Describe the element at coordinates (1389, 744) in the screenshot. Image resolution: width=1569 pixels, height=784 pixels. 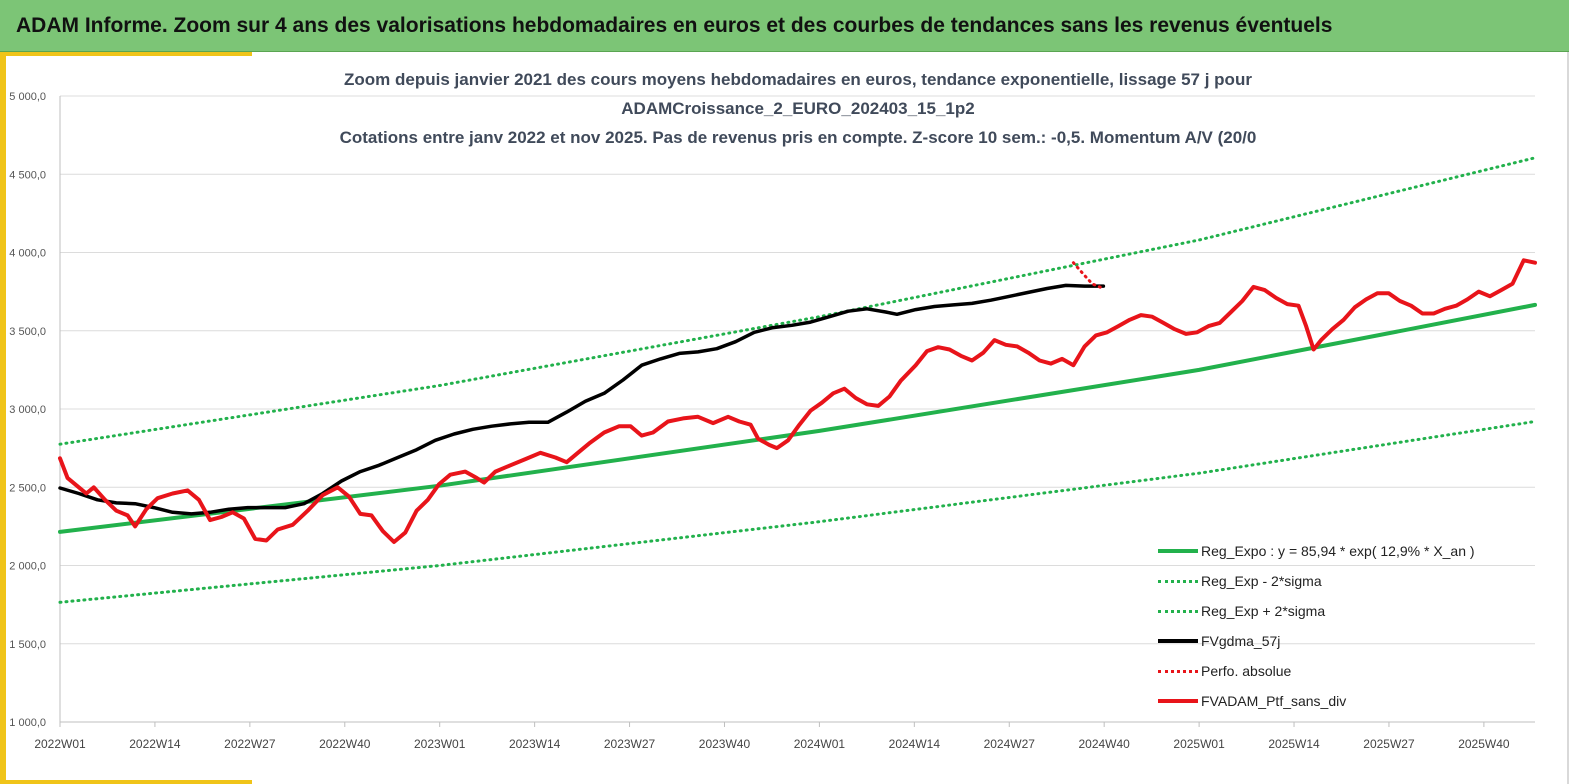
I see `x-tick-label: 2025W27` at that location.